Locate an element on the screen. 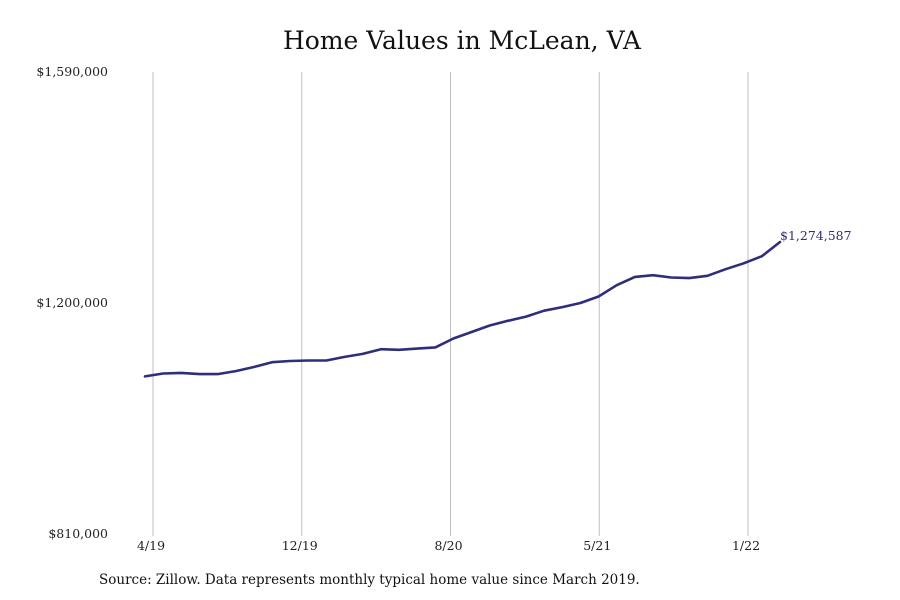 The width and height of the screenshot is (900, 600). x-tick-label: 4/19 is located at coordinates (151, 545).